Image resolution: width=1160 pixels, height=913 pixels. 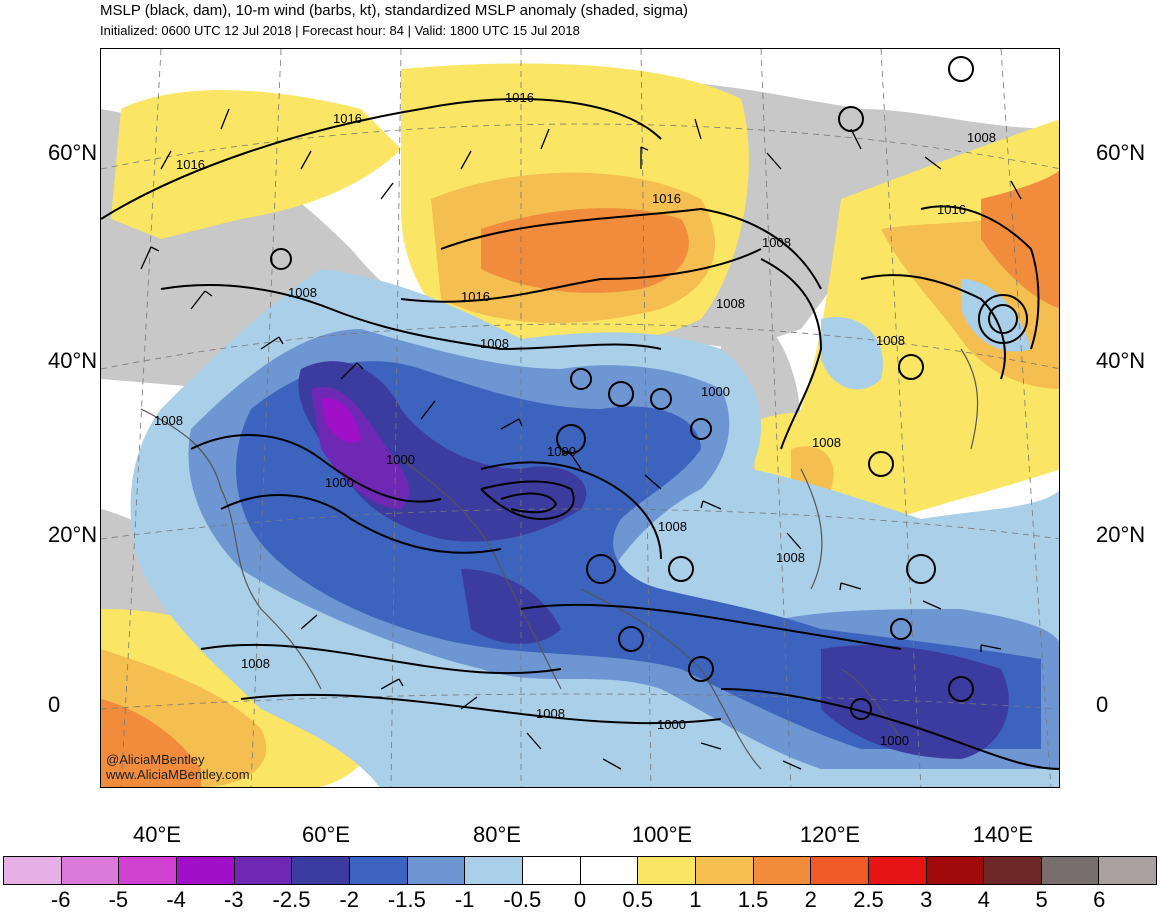 I want to click on colorbar, so click(x=580, y=870).